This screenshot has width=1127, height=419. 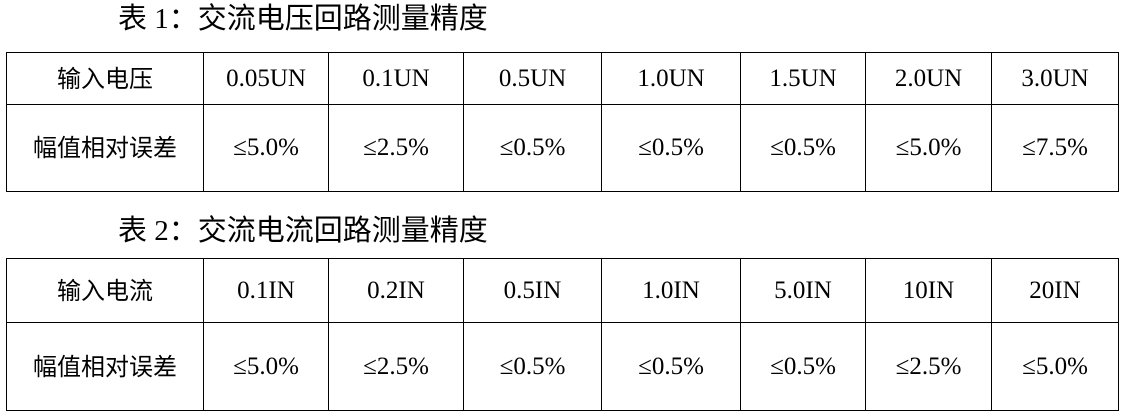 What do you see at coordinates (532, 290) in the screenshot?
I see `header-cell: 0.5IN` at bounding box center [532, 290].